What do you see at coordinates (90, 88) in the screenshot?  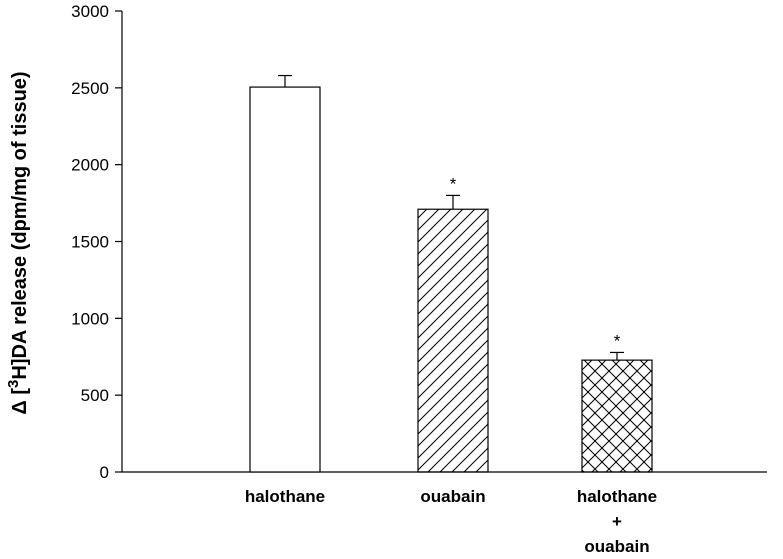 I see `y-tick-label: 2500` at bounding box center [90, 88].